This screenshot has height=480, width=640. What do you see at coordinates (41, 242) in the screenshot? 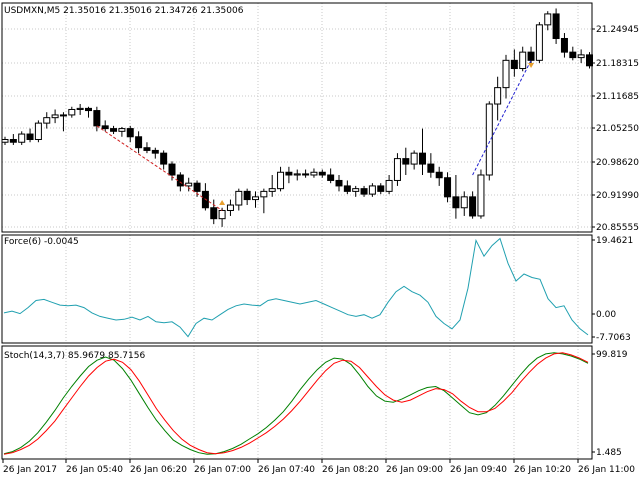
I see `force-indicator-title: Force(6) -0.0045` at bounding box center [41, 242].